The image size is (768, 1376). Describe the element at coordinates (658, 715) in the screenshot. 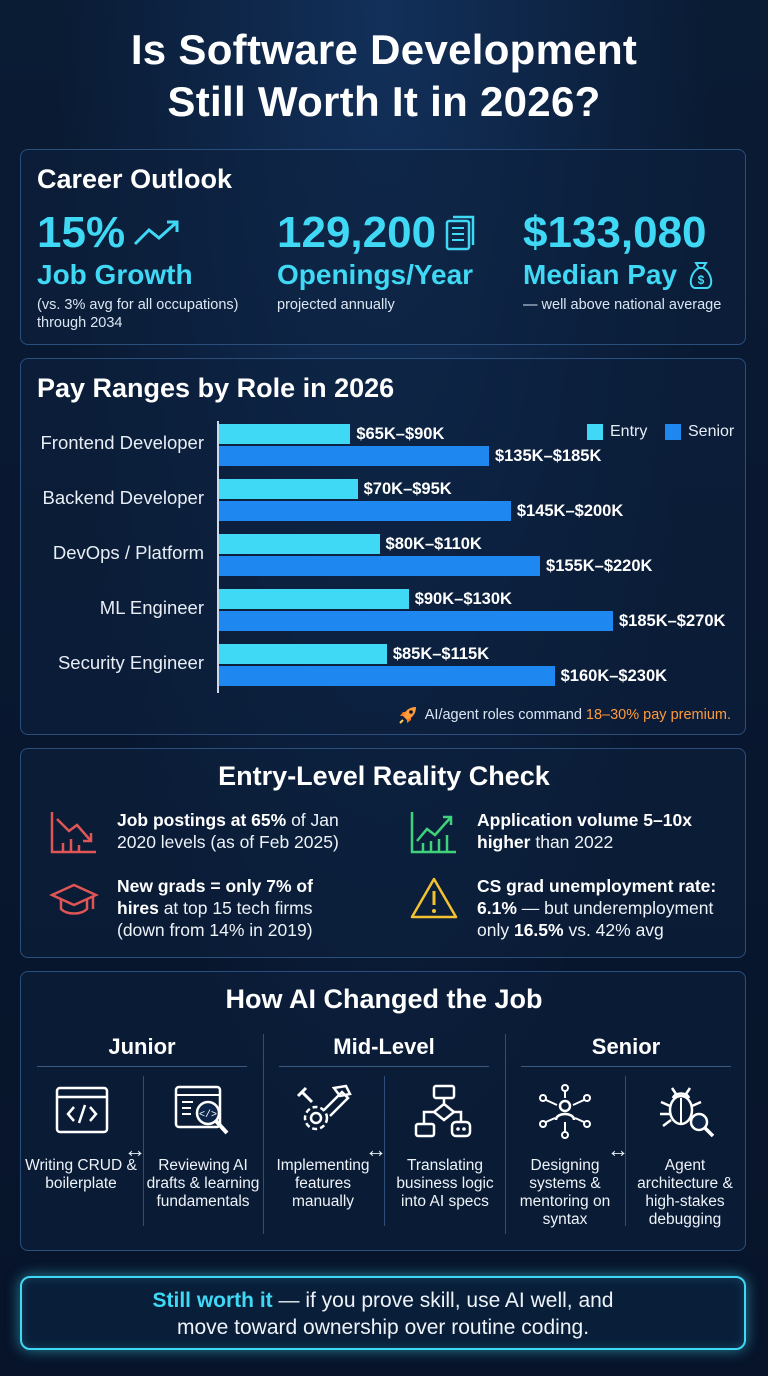

I see `pay-note-highlight: 18–30% pay premium.` at that location.